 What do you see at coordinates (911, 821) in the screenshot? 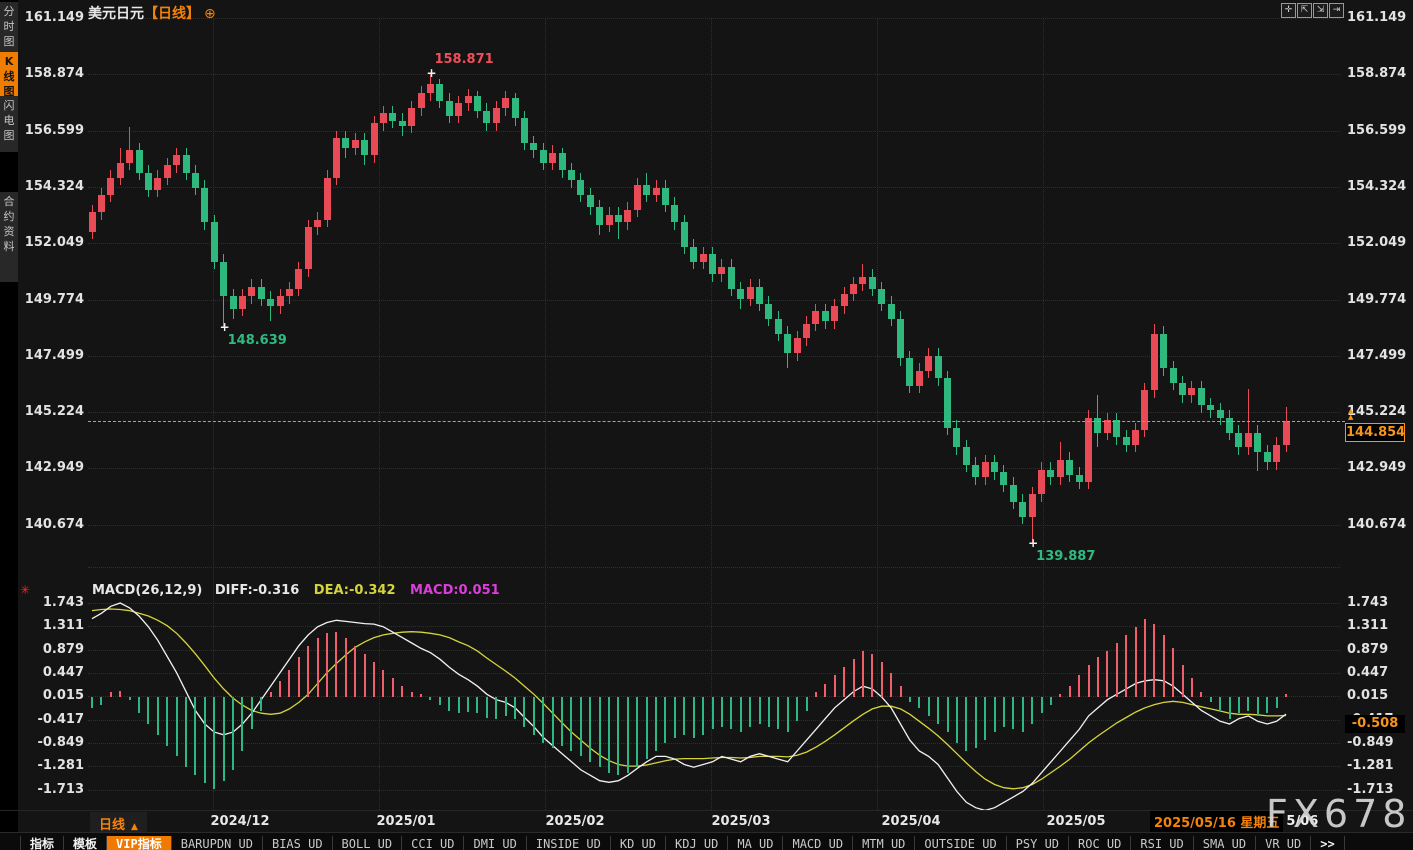
I see `month-label: 2025/04` at bounding box center [911, 821].